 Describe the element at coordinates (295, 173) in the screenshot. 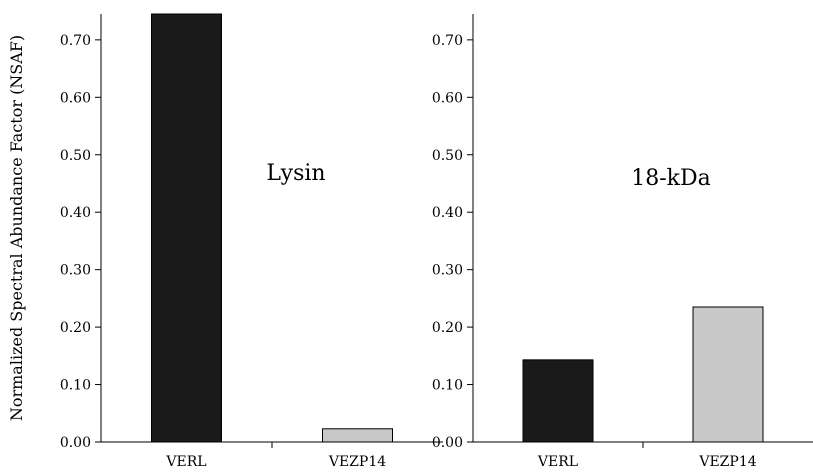

I see `panel-annotation: Lysin` at that location.